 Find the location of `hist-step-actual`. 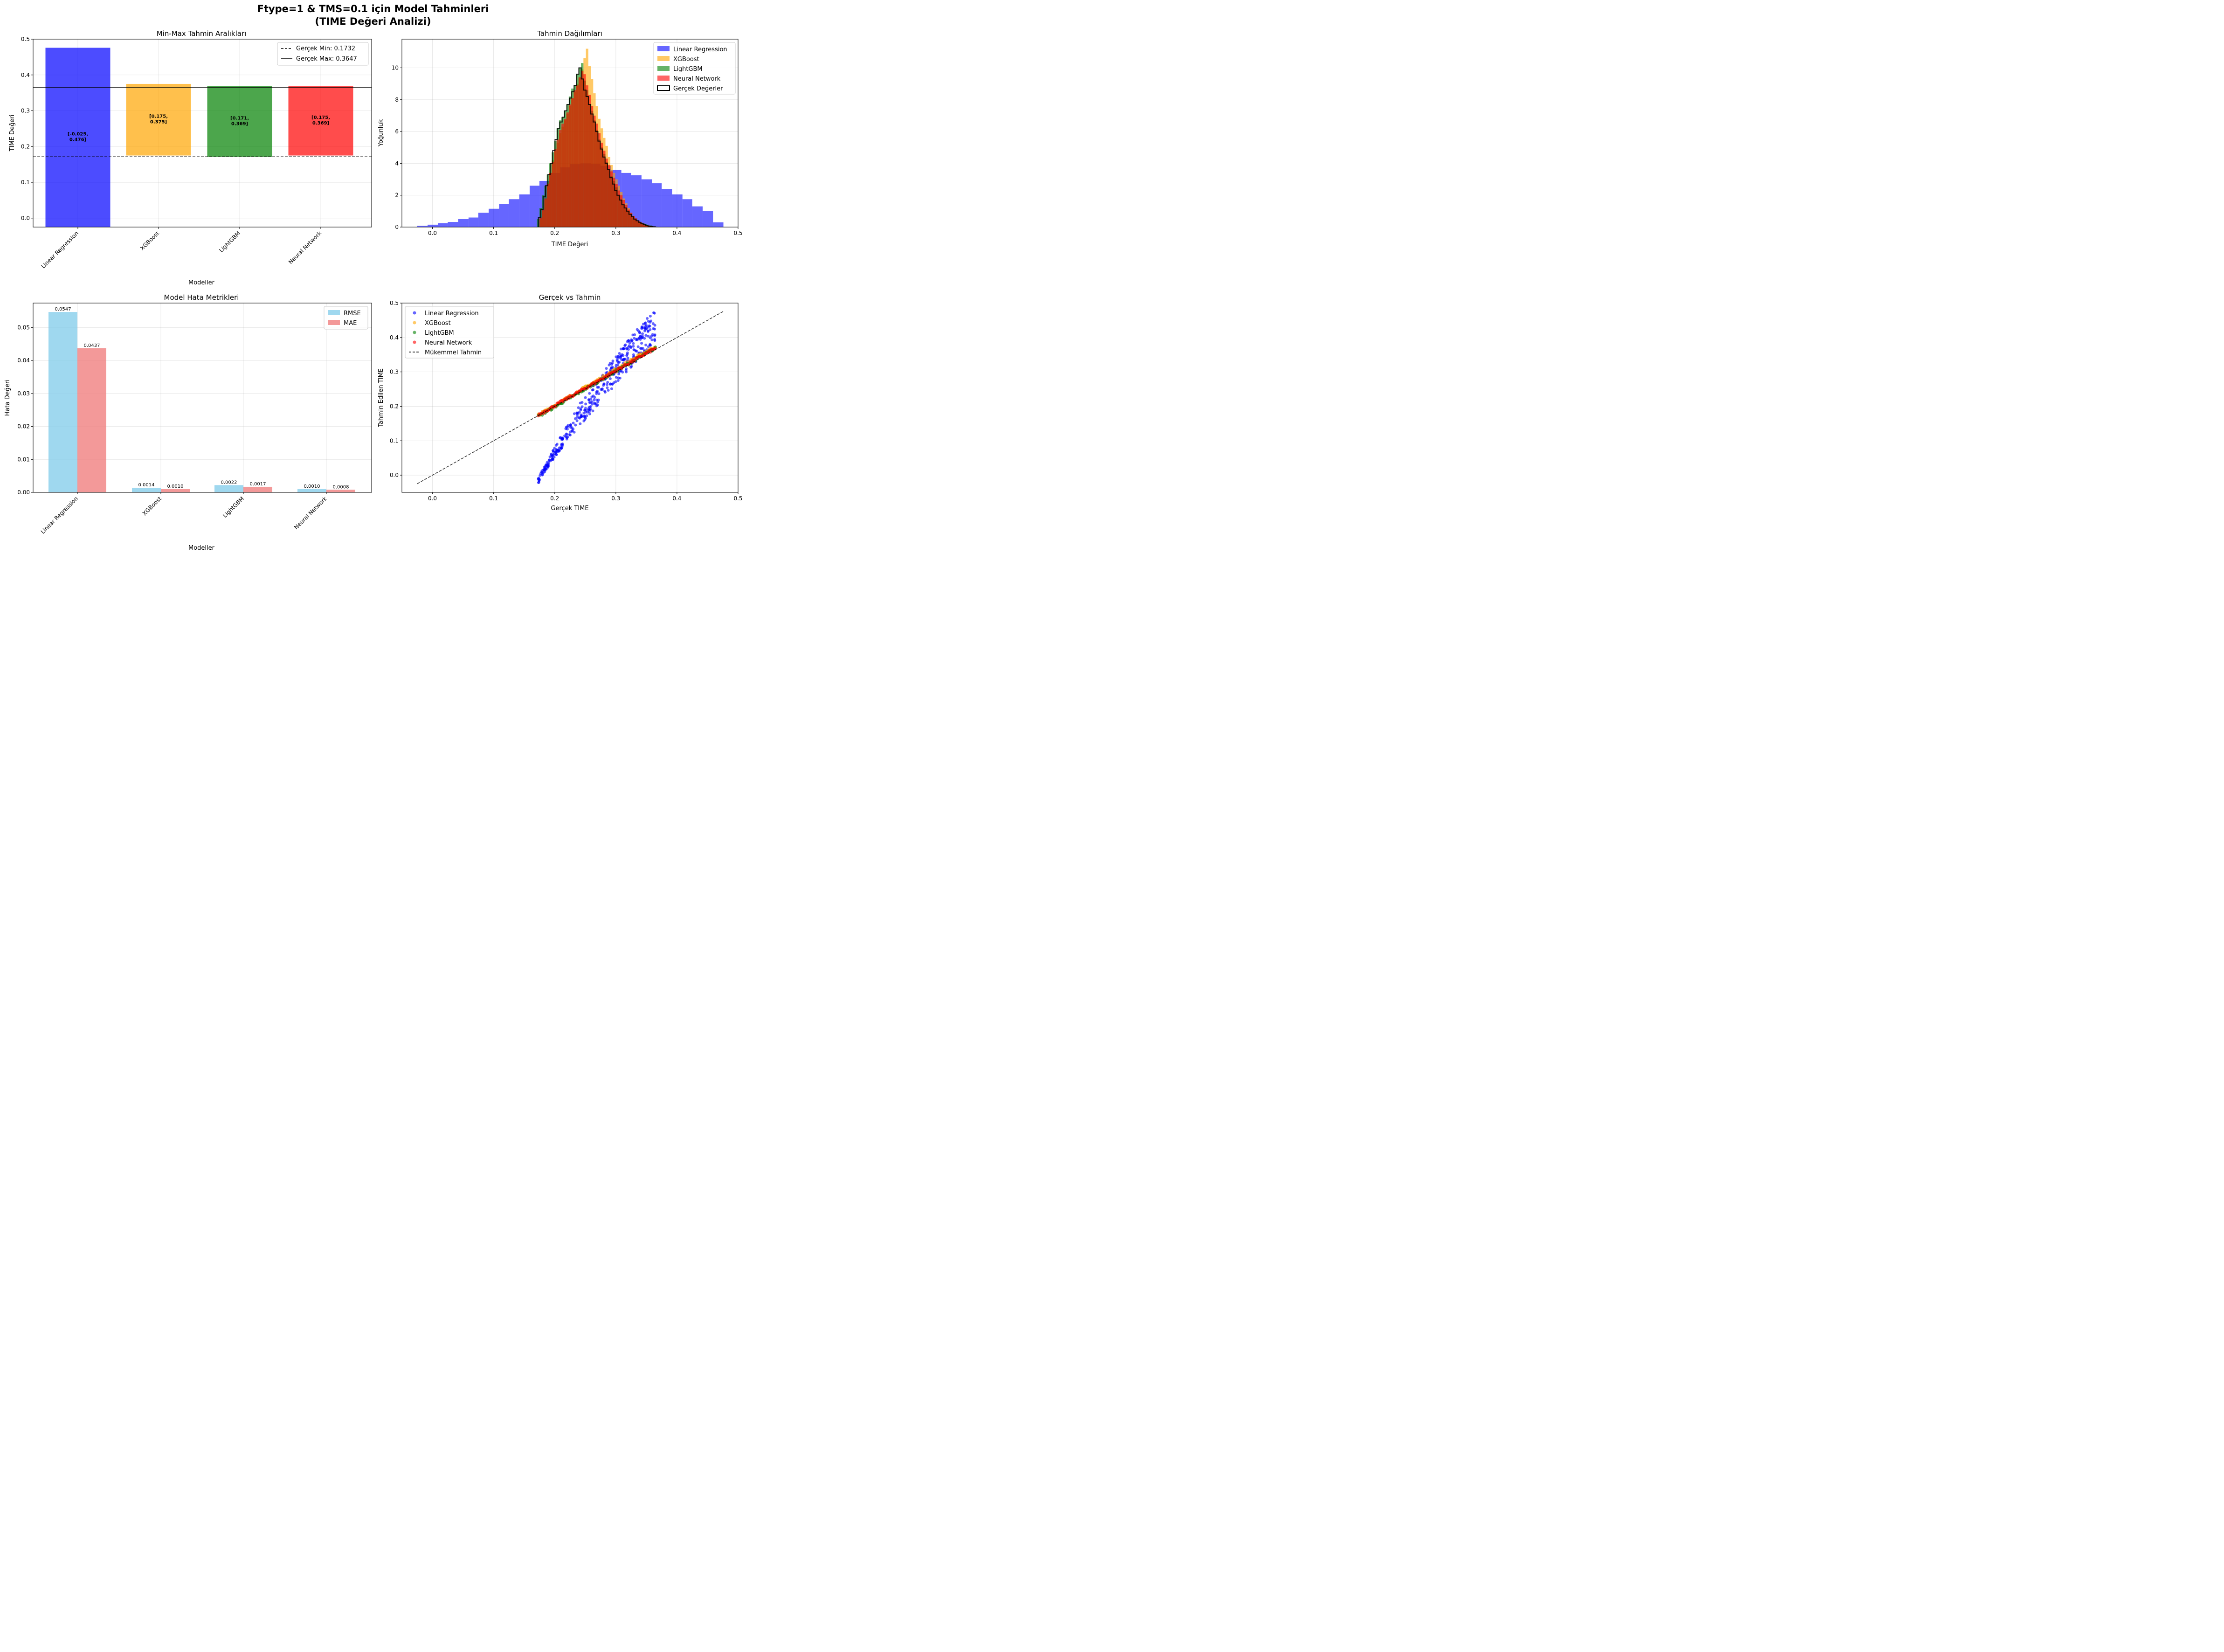

hist-step-actual is located at coordinates (597, 147).